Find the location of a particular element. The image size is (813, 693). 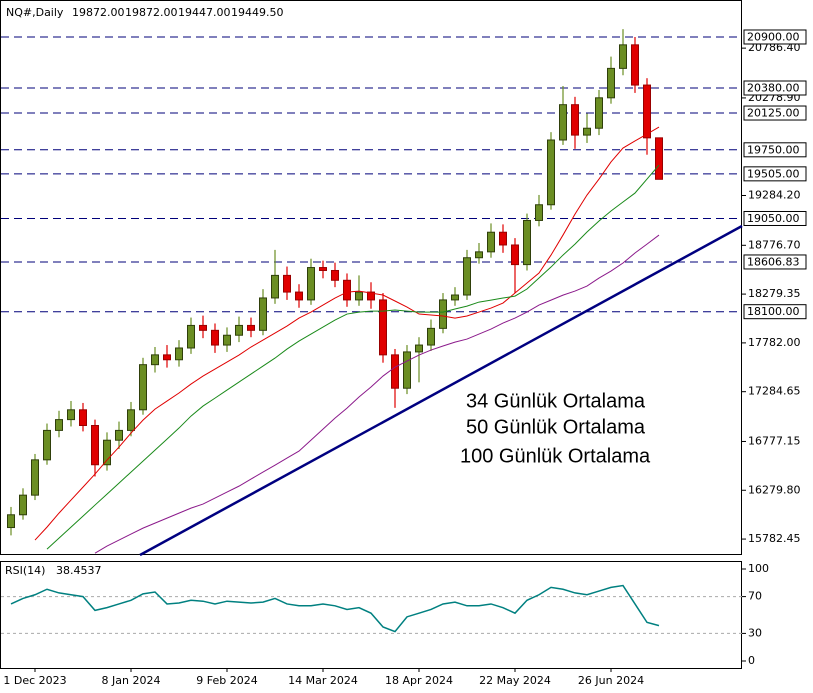

y-tick-label: 17284.65 is located at coordinates (774, 391).